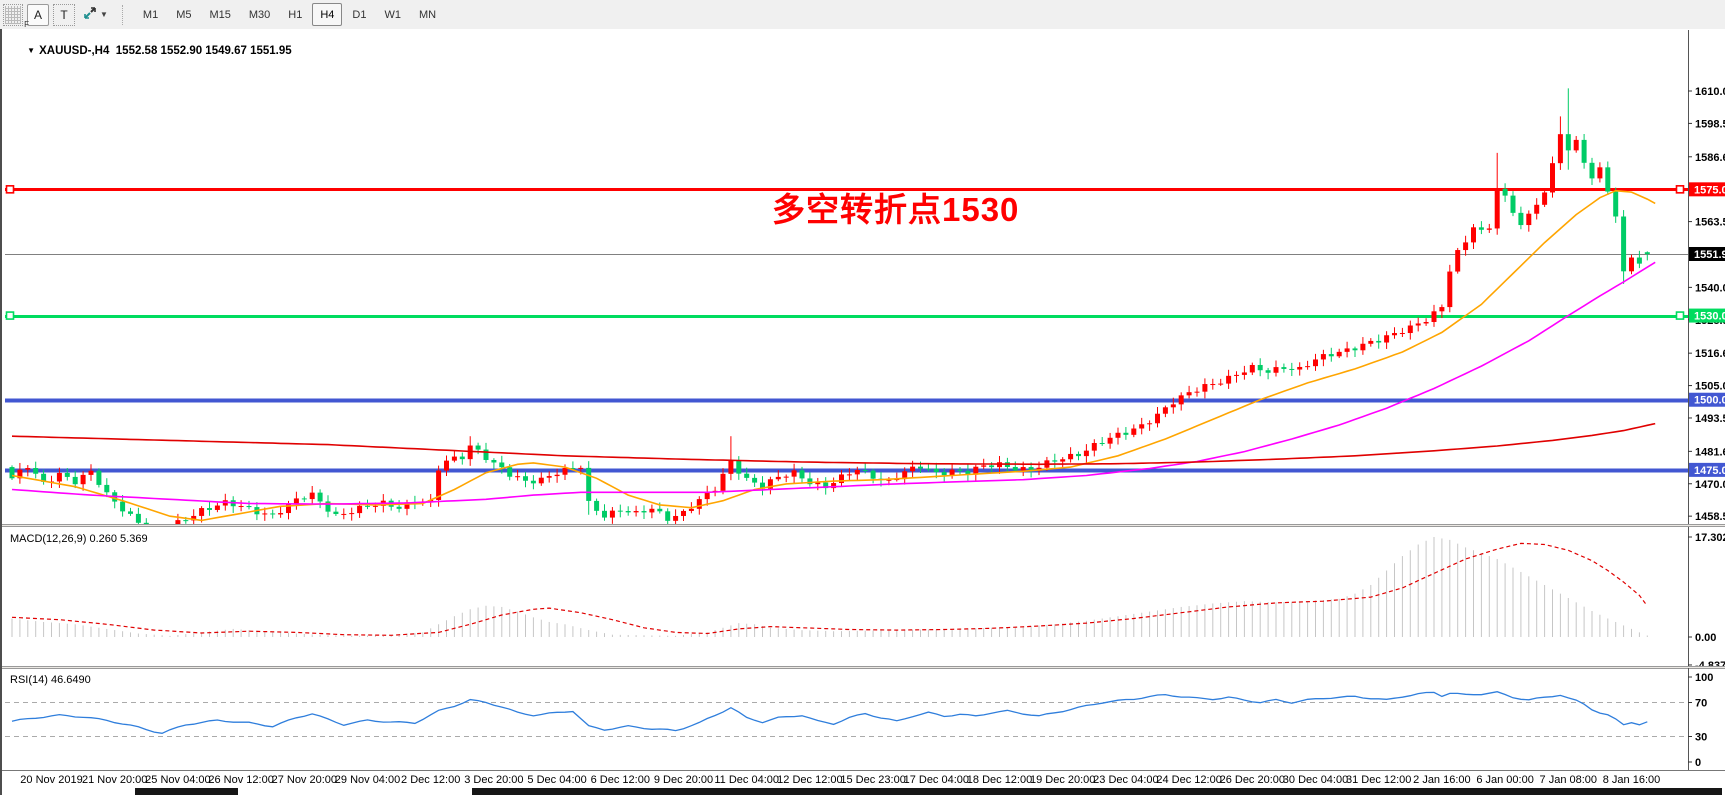 The height and width of the screenshot is (795, 1725). I want to click on timeframe-button-w1: W1, so click(392, 14).